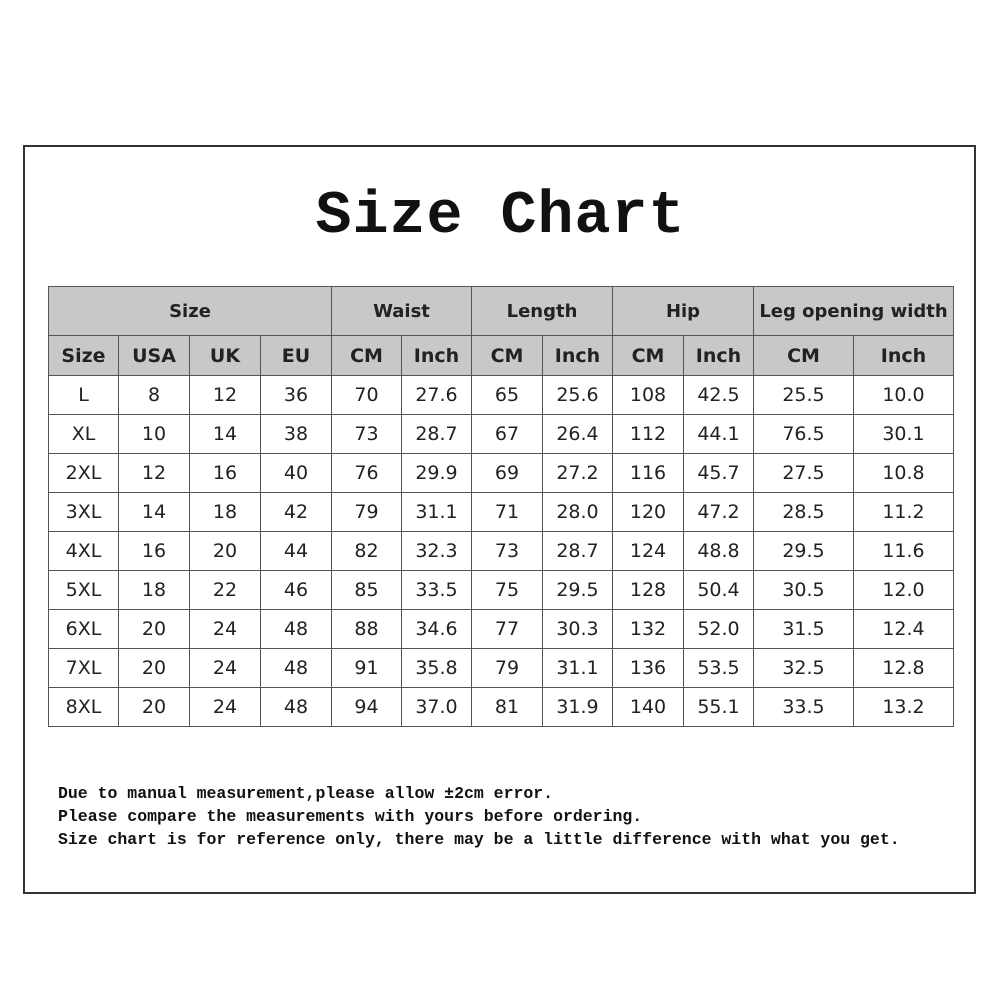 This screenshot has width=1001, height=1001. What do you see at coordinates (803, 590) in the screenshot?
I see `table-cell: 30.5` at bounding box center [803, 590].